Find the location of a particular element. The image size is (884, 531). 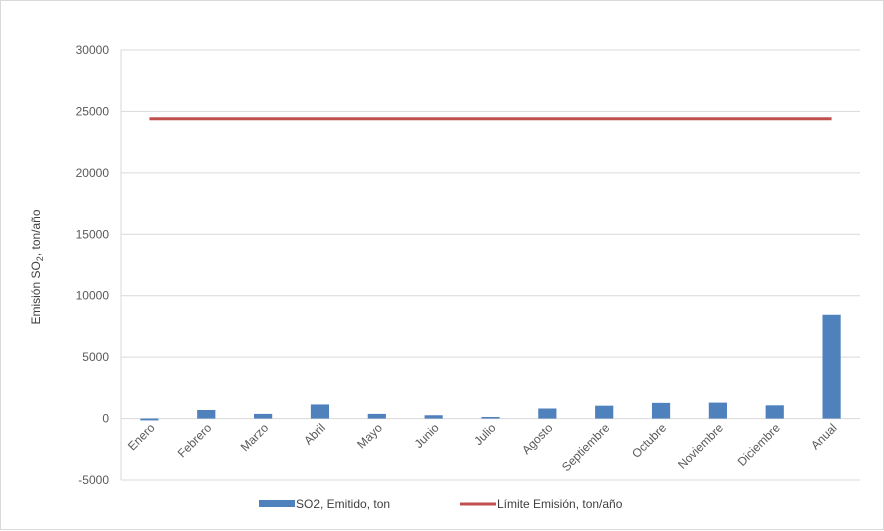

y-tick-label: 0 is located at coordinates (105, 419).